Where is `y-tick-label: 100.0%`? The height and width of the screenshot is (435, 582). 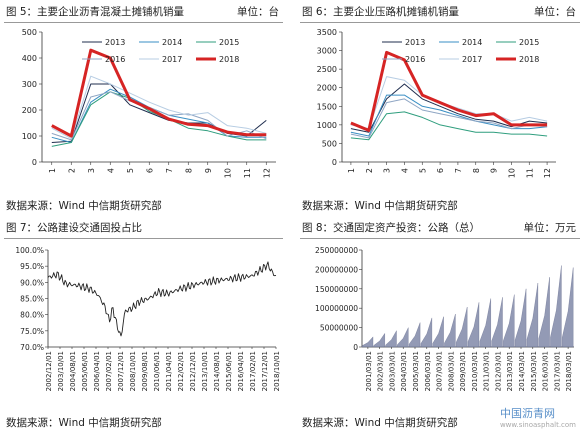
y-tick-label: 100.0% is located at coordinates (29, 250).